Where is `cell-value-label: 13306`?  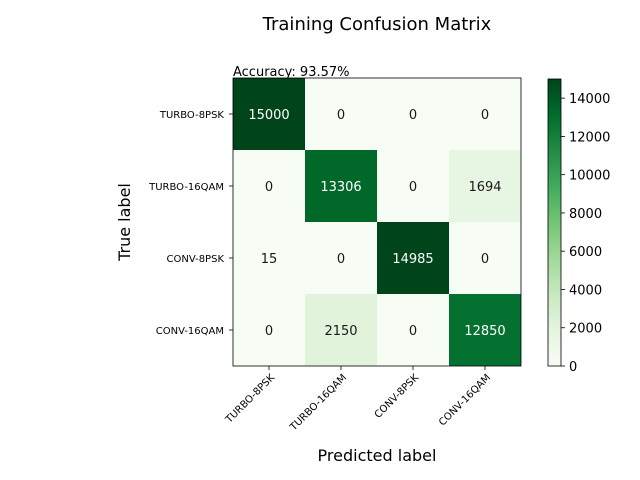 cell-value-label: 13306 is located at coordinates (340, 187).